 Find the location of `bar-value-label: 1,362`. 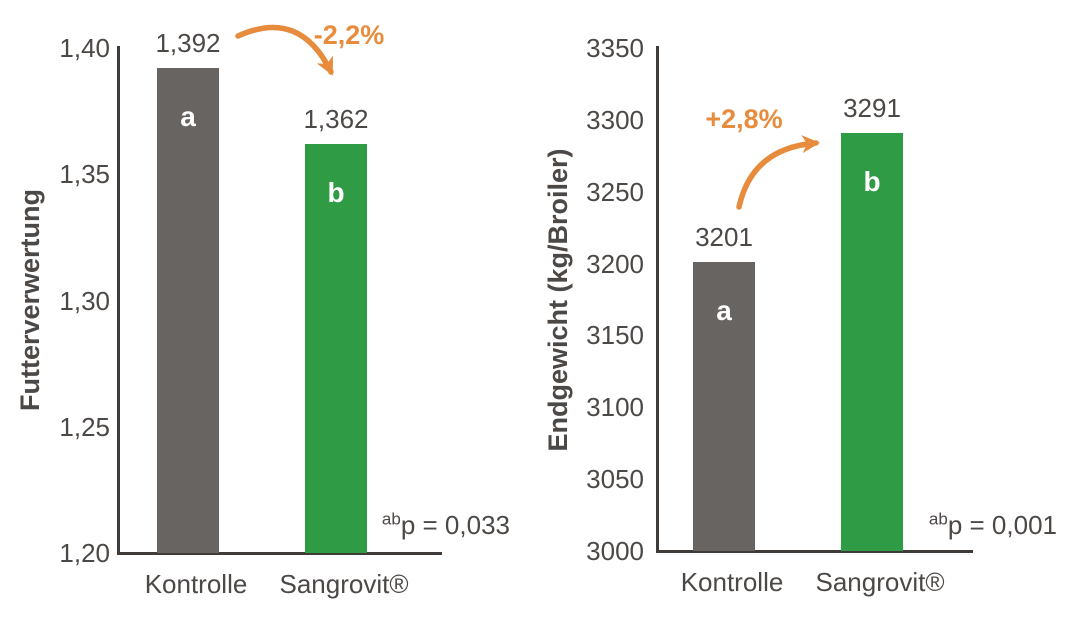

bar-value-label: 1,362 is located at coordinates (336, 118).